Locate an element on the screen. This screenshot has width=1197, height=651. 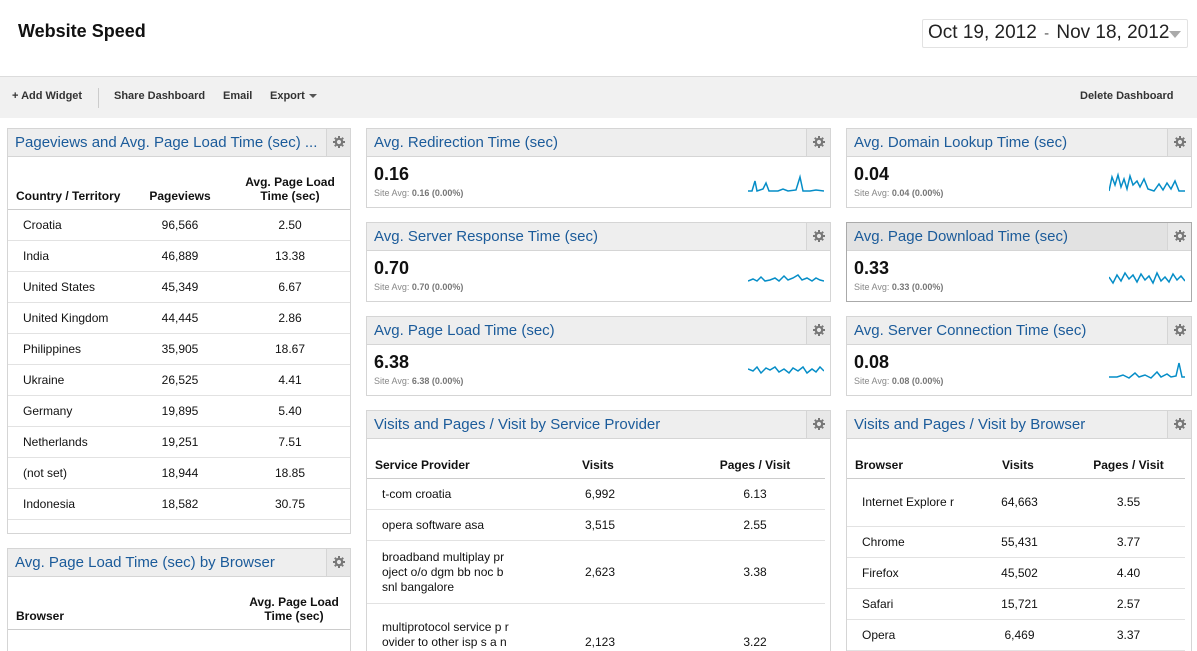
table-cell: Firefox is located at coordinates (907, 573).